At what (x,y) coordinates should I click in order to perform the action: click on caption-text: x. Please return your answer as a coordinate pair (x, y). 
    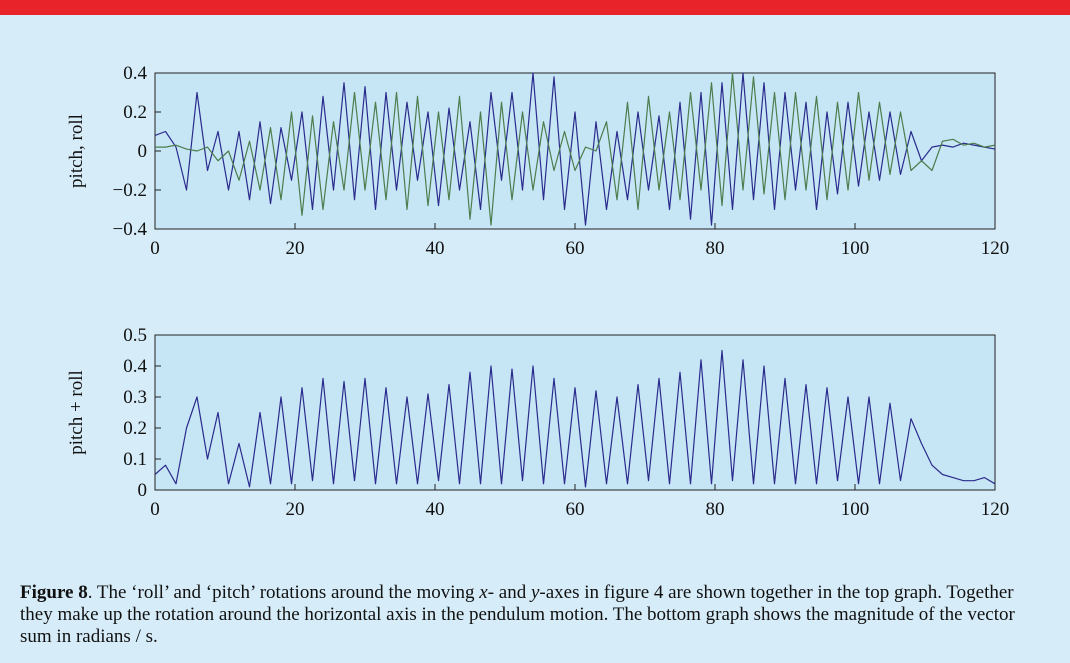
    Looking at the image, I should click on (483, 592).